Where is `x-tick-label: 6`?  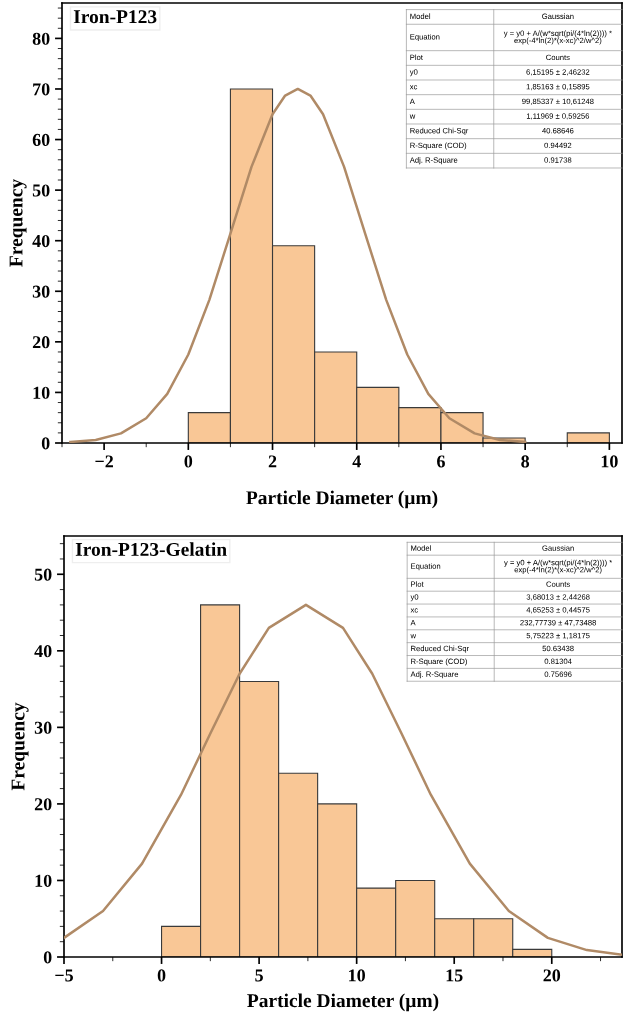 x-tick-label: 6 is located at coordinates (441, 461).